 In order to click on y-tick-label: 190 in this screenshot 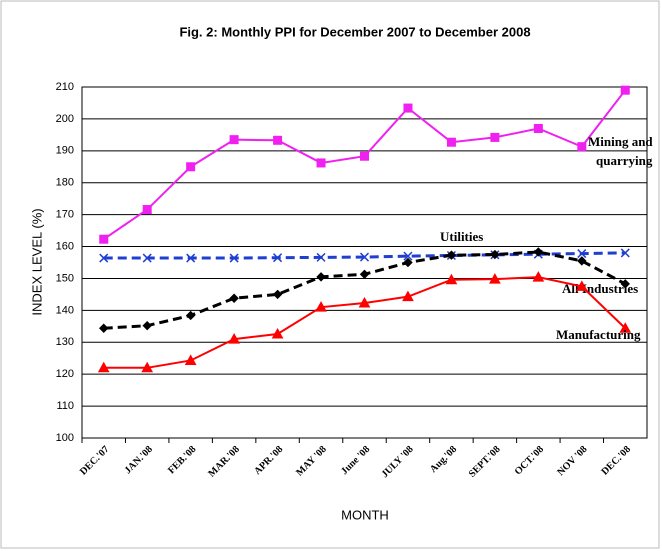, I will do `click(65, 151)`.